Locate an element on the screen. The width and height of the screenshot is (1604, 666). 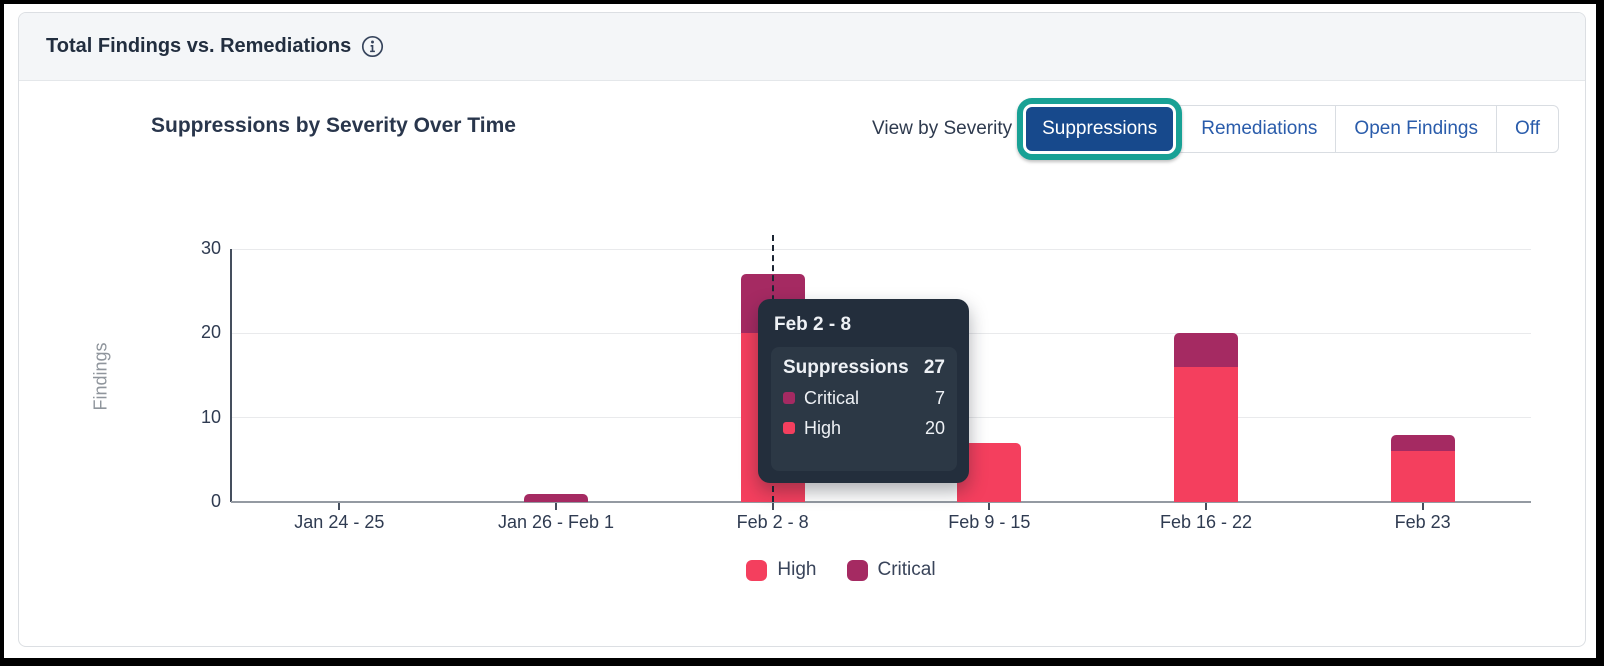
tooltip-body: Suppressions 27 Critical 7 High 20 is located at coordinates (864, 409).